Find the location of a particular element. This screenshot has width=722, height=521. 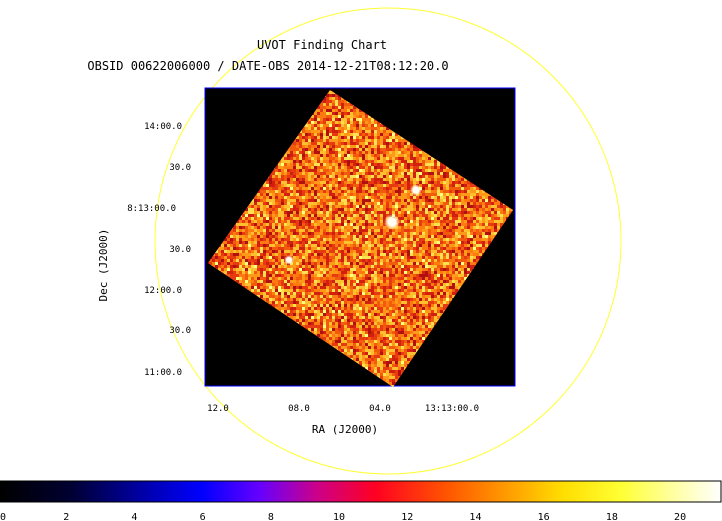

x-tick-label: 04.0 is located at coordinates (380, 409).